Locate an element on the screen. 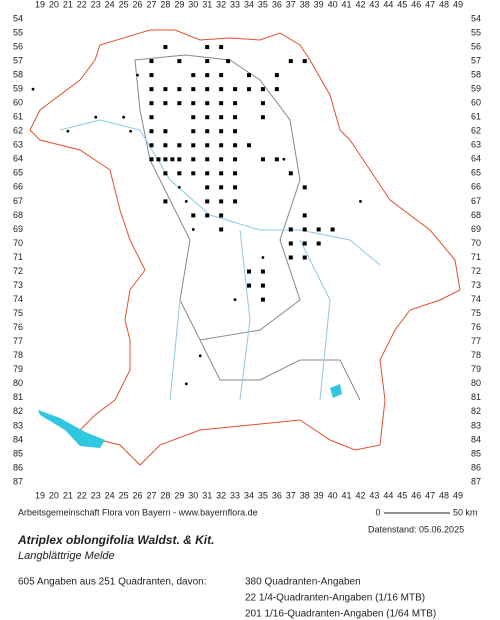 This screenshot has width=500, height=620. row-label: 56 is located at coordinates (476, 46).